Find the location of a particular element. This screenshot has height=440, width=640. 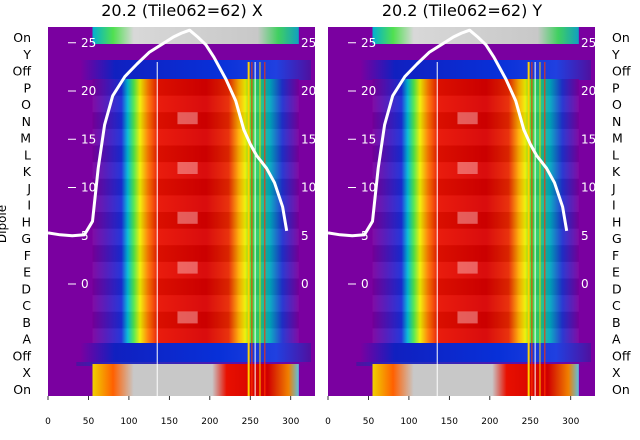

row-label-left: Off is located at coordinates (22, 355).